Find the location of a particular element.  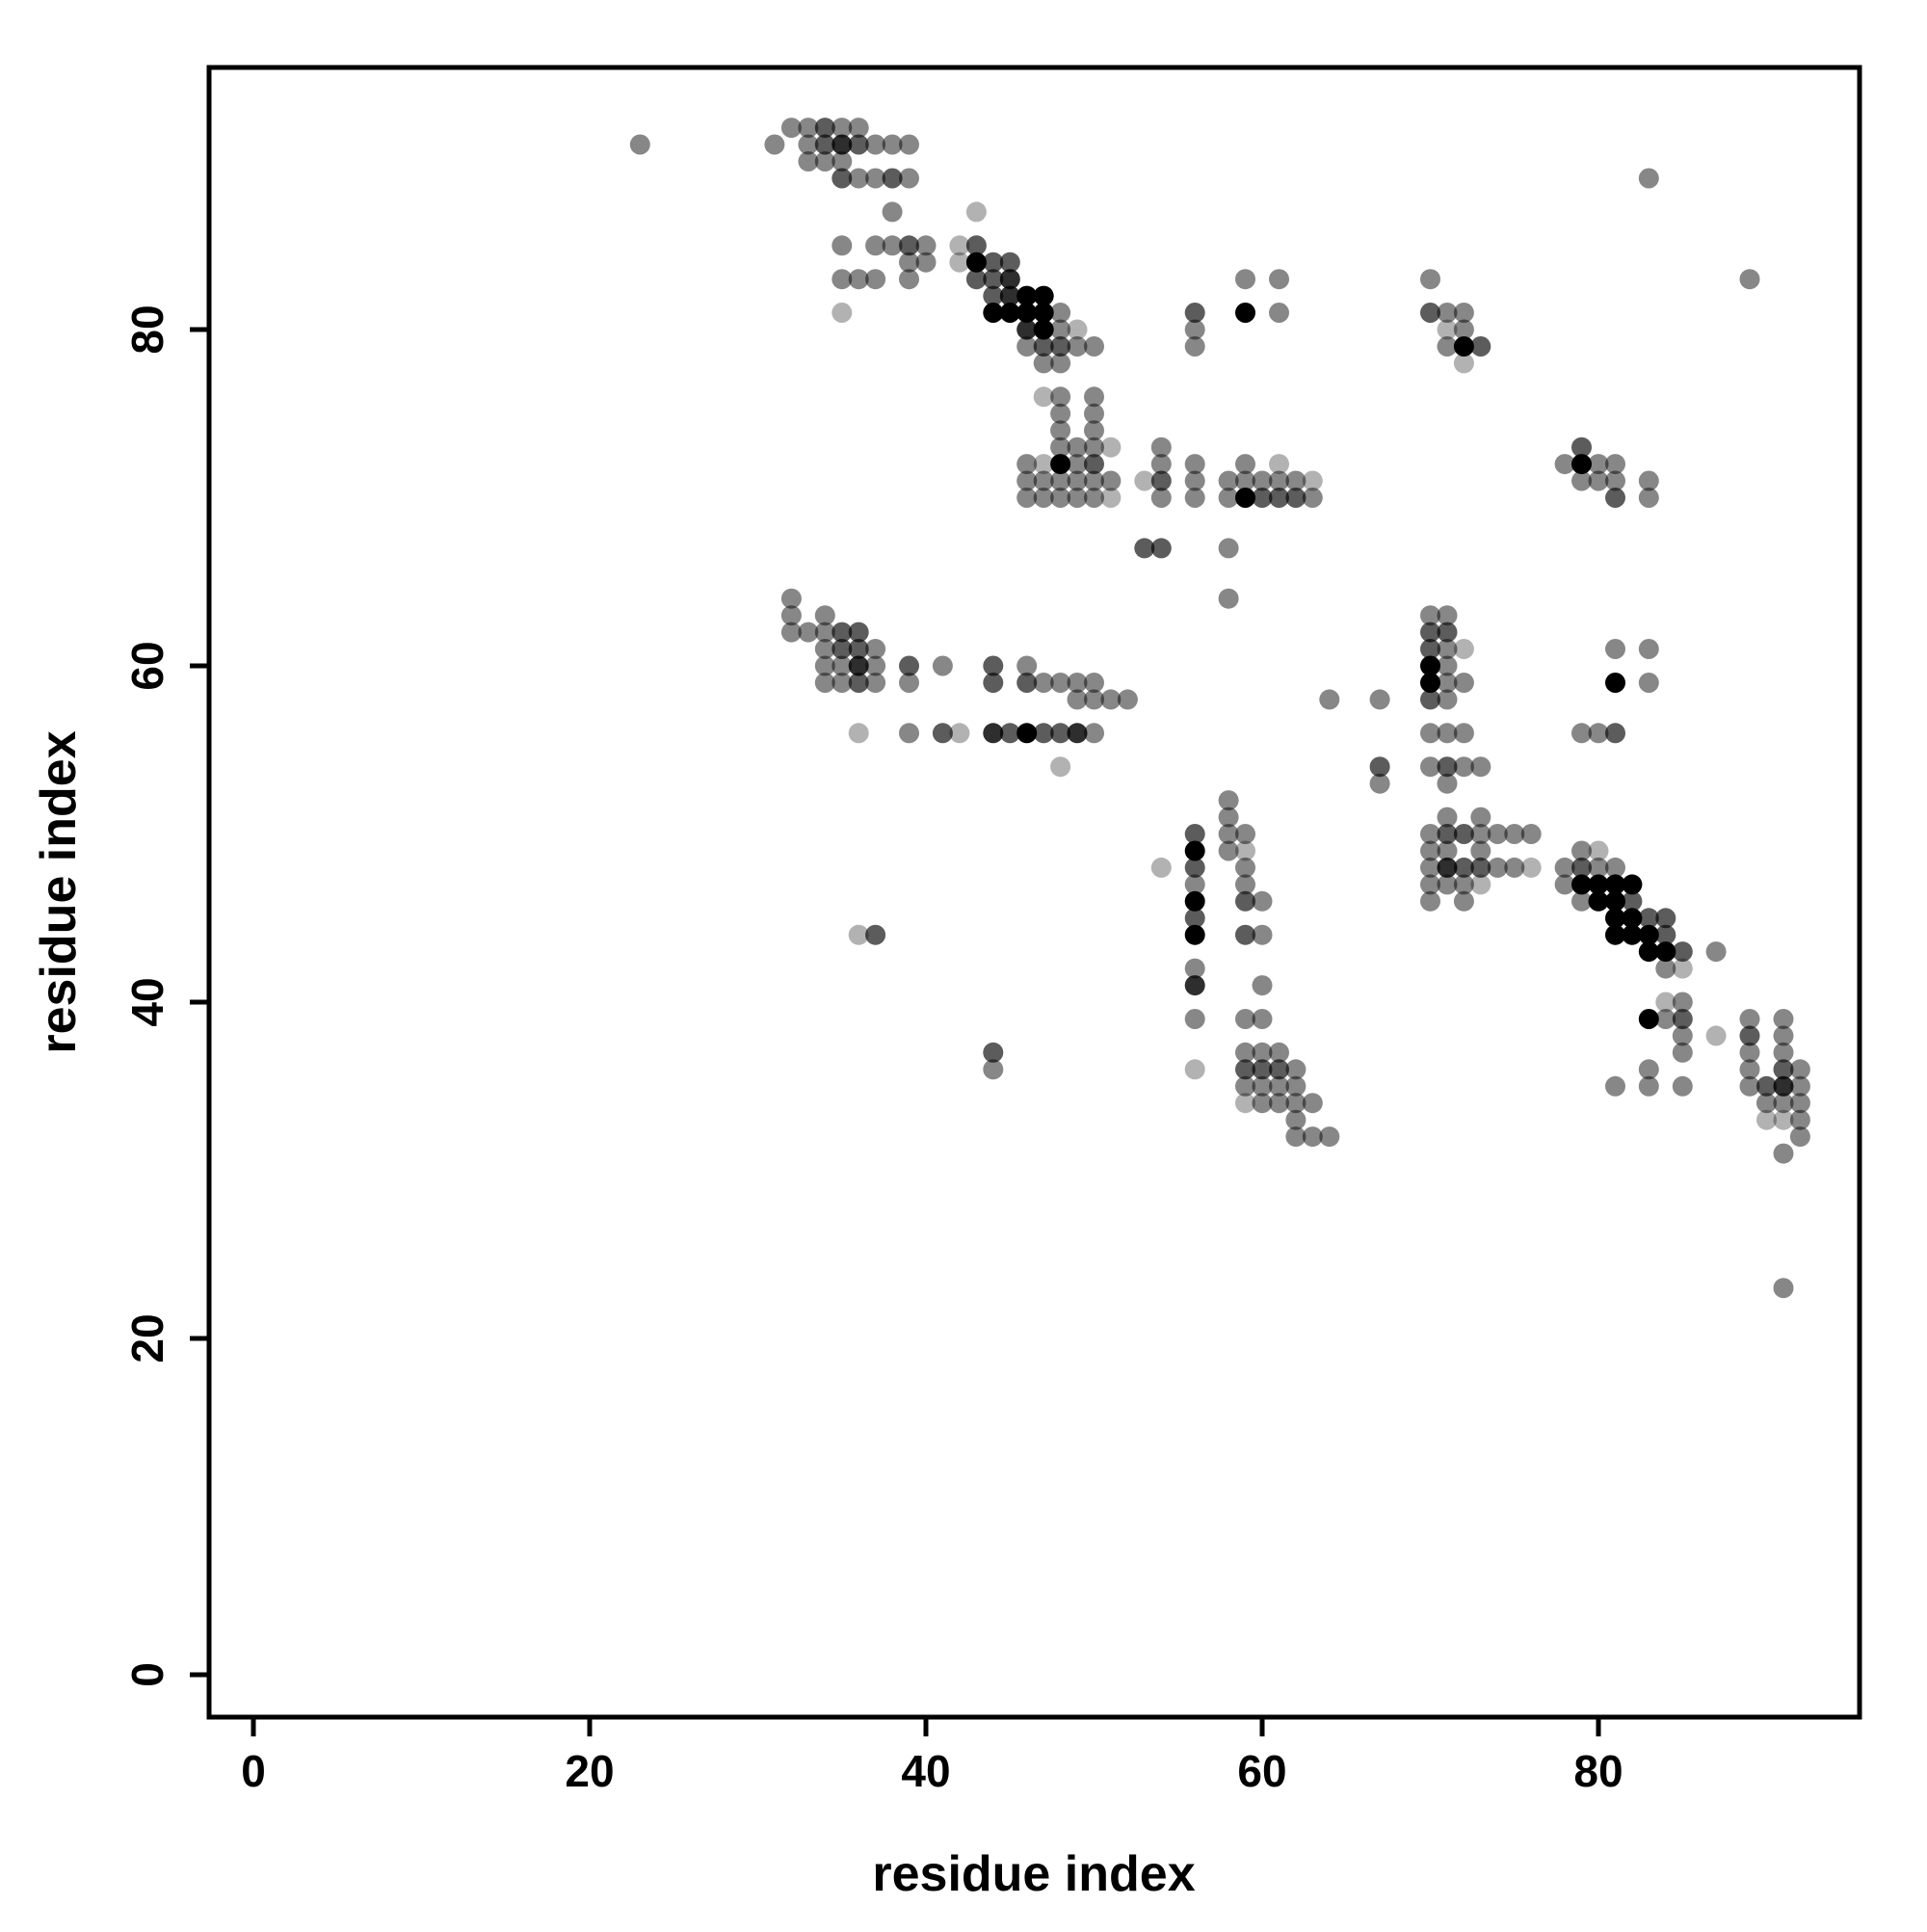

x-tick-label: 60 is located at coordinates (1261, 1771).